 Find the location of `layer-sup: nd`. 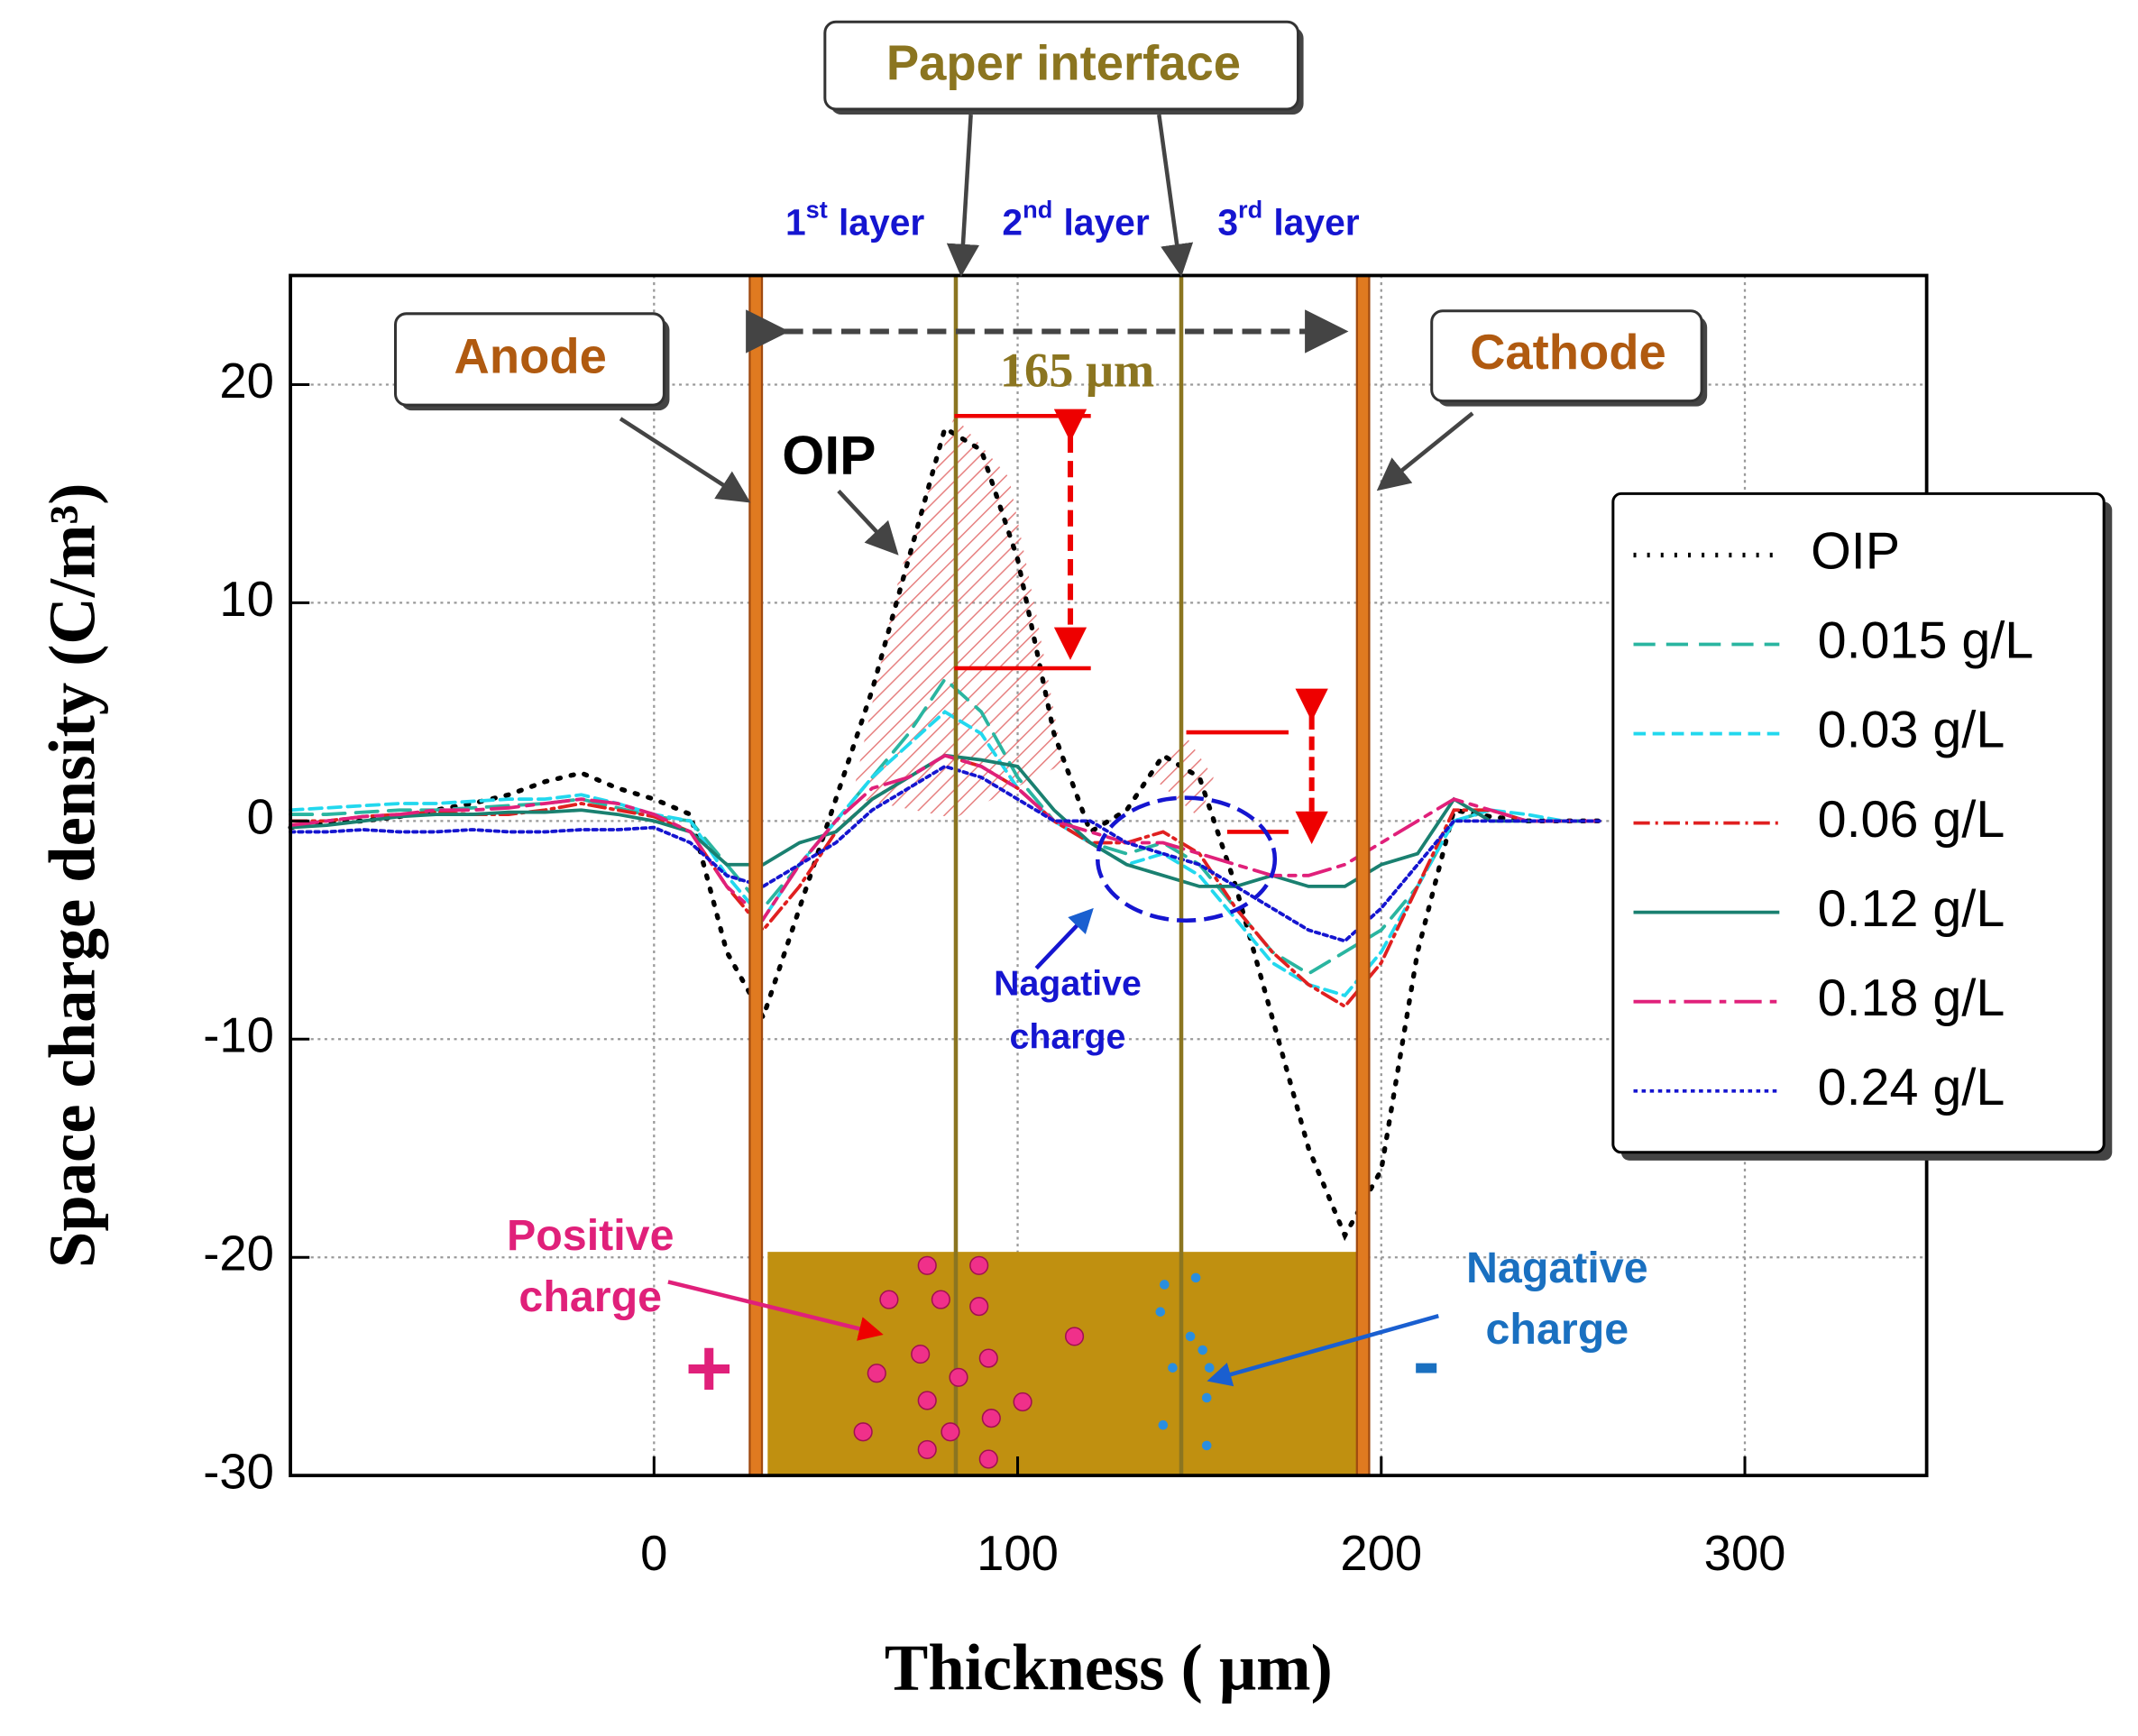

layer-sup: nd is located at coordinates (1037, 210).